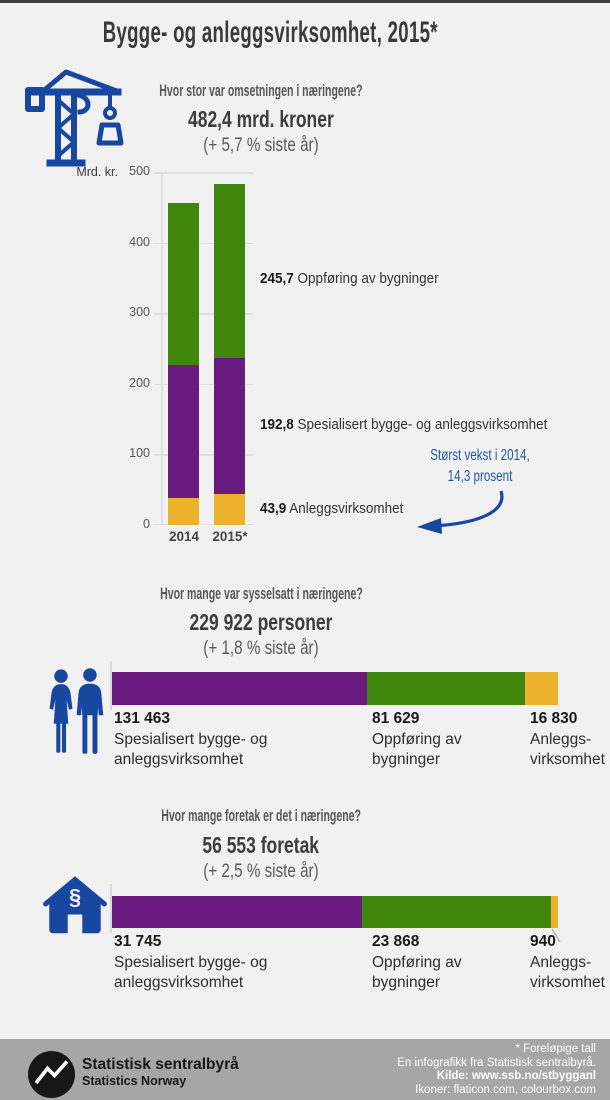 Image resolution: width=610 pixels, height=1100 pixels. What do you see at coordinates (111, 685) in the screenshot?
I see `bar-start-axis` at bounding box center [111, 685].